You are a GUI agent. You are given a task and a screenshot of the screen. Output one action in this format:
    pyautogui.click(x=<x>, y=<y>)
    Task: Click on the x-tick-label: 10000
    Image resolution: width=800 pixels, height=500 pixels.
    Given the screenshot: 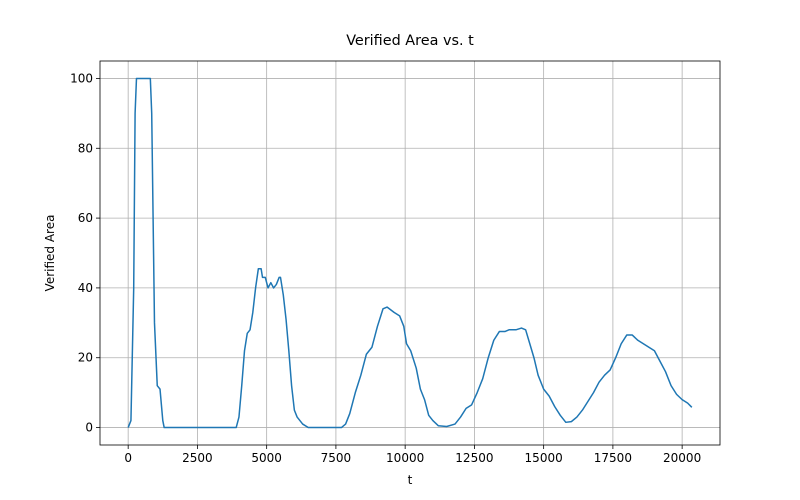 What is the action you would take?
    pyautogui.click(x=405, y=458)
    